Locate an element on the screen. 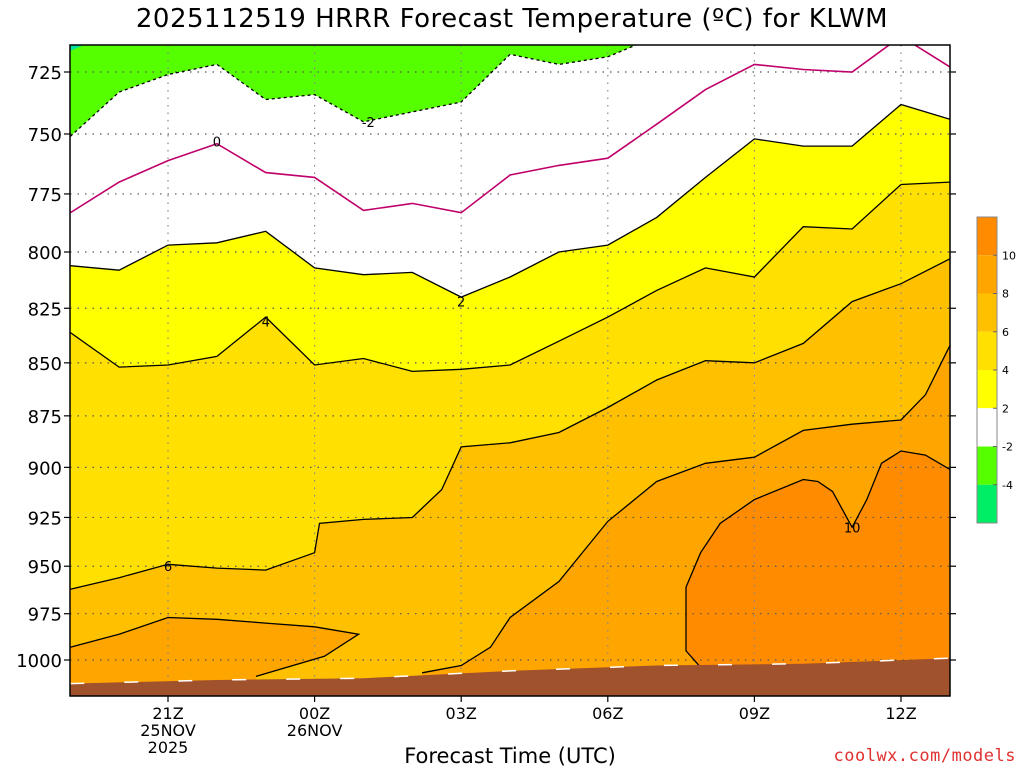  x-tick-label-21Z: 21Z is located at coordinates (167, 713).